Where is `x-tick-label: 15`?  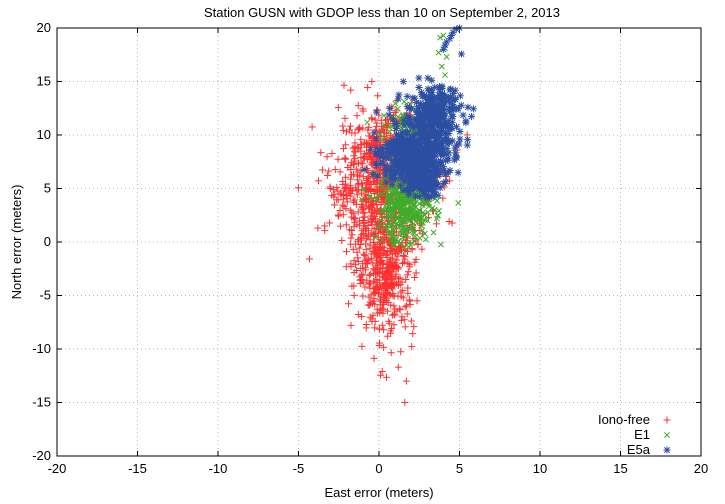
x-tick-label: 15 is located at coordinates (620, 468).